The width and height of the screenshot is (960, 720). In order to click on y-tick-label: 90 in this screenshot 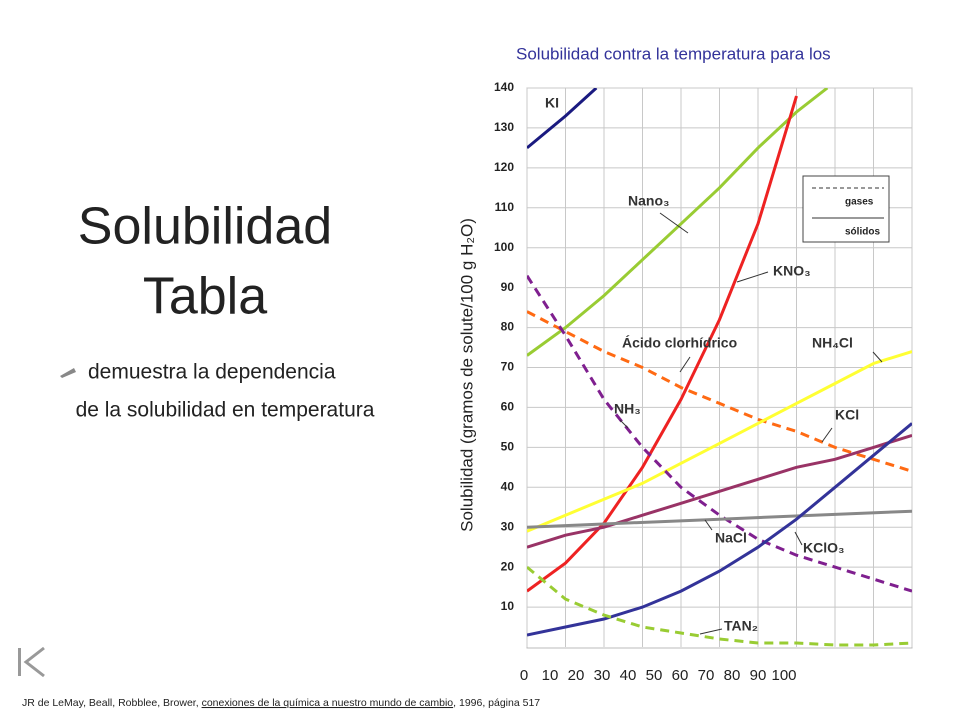, I will do `click(508, 287)`.